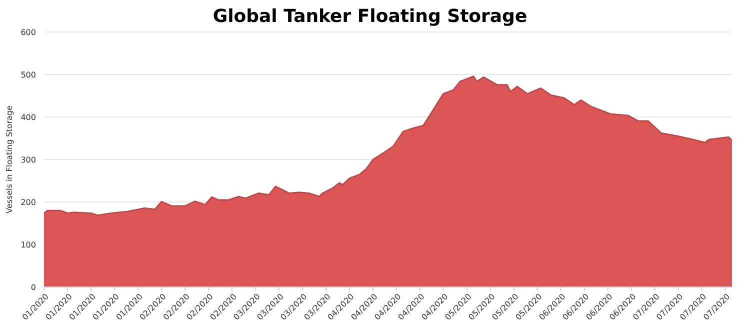  I want to click on y-tick-label: 500, so click(28, 75).